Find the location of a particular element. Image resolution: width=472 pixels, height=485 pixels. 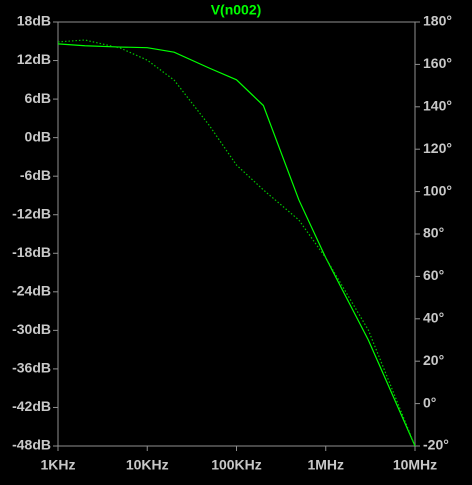

y2-tick-label: 160° is located at coordinates (437, 63).